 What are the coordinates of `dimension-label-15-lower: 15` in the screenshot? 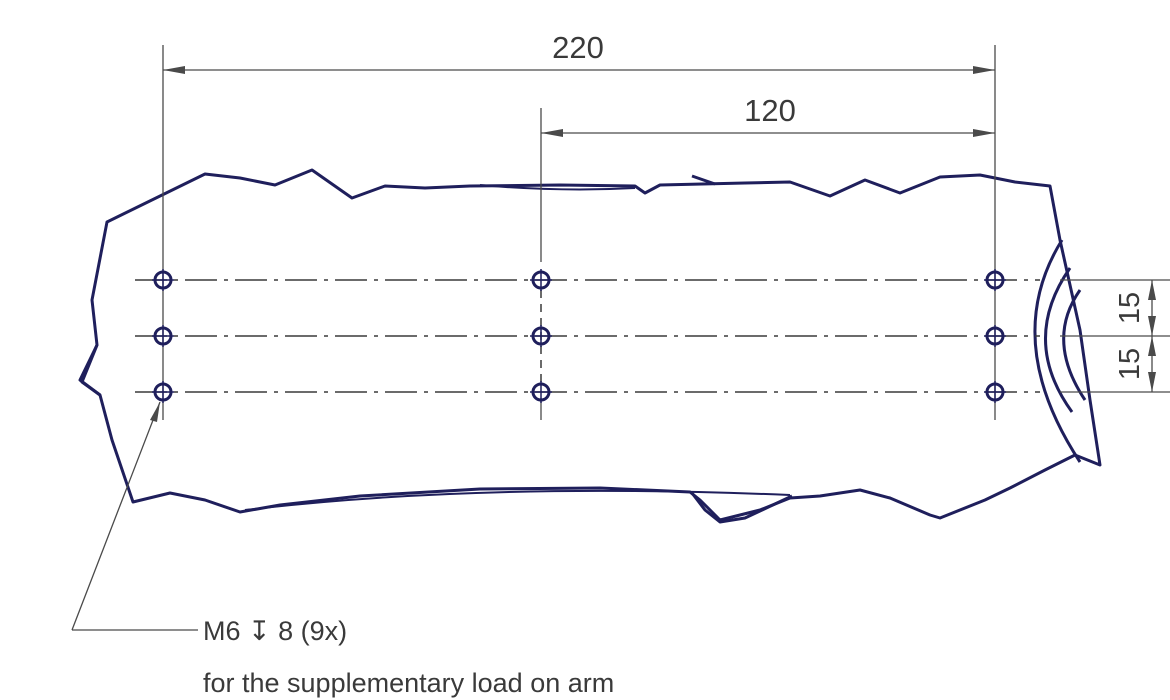 It's located at (1130, 364).